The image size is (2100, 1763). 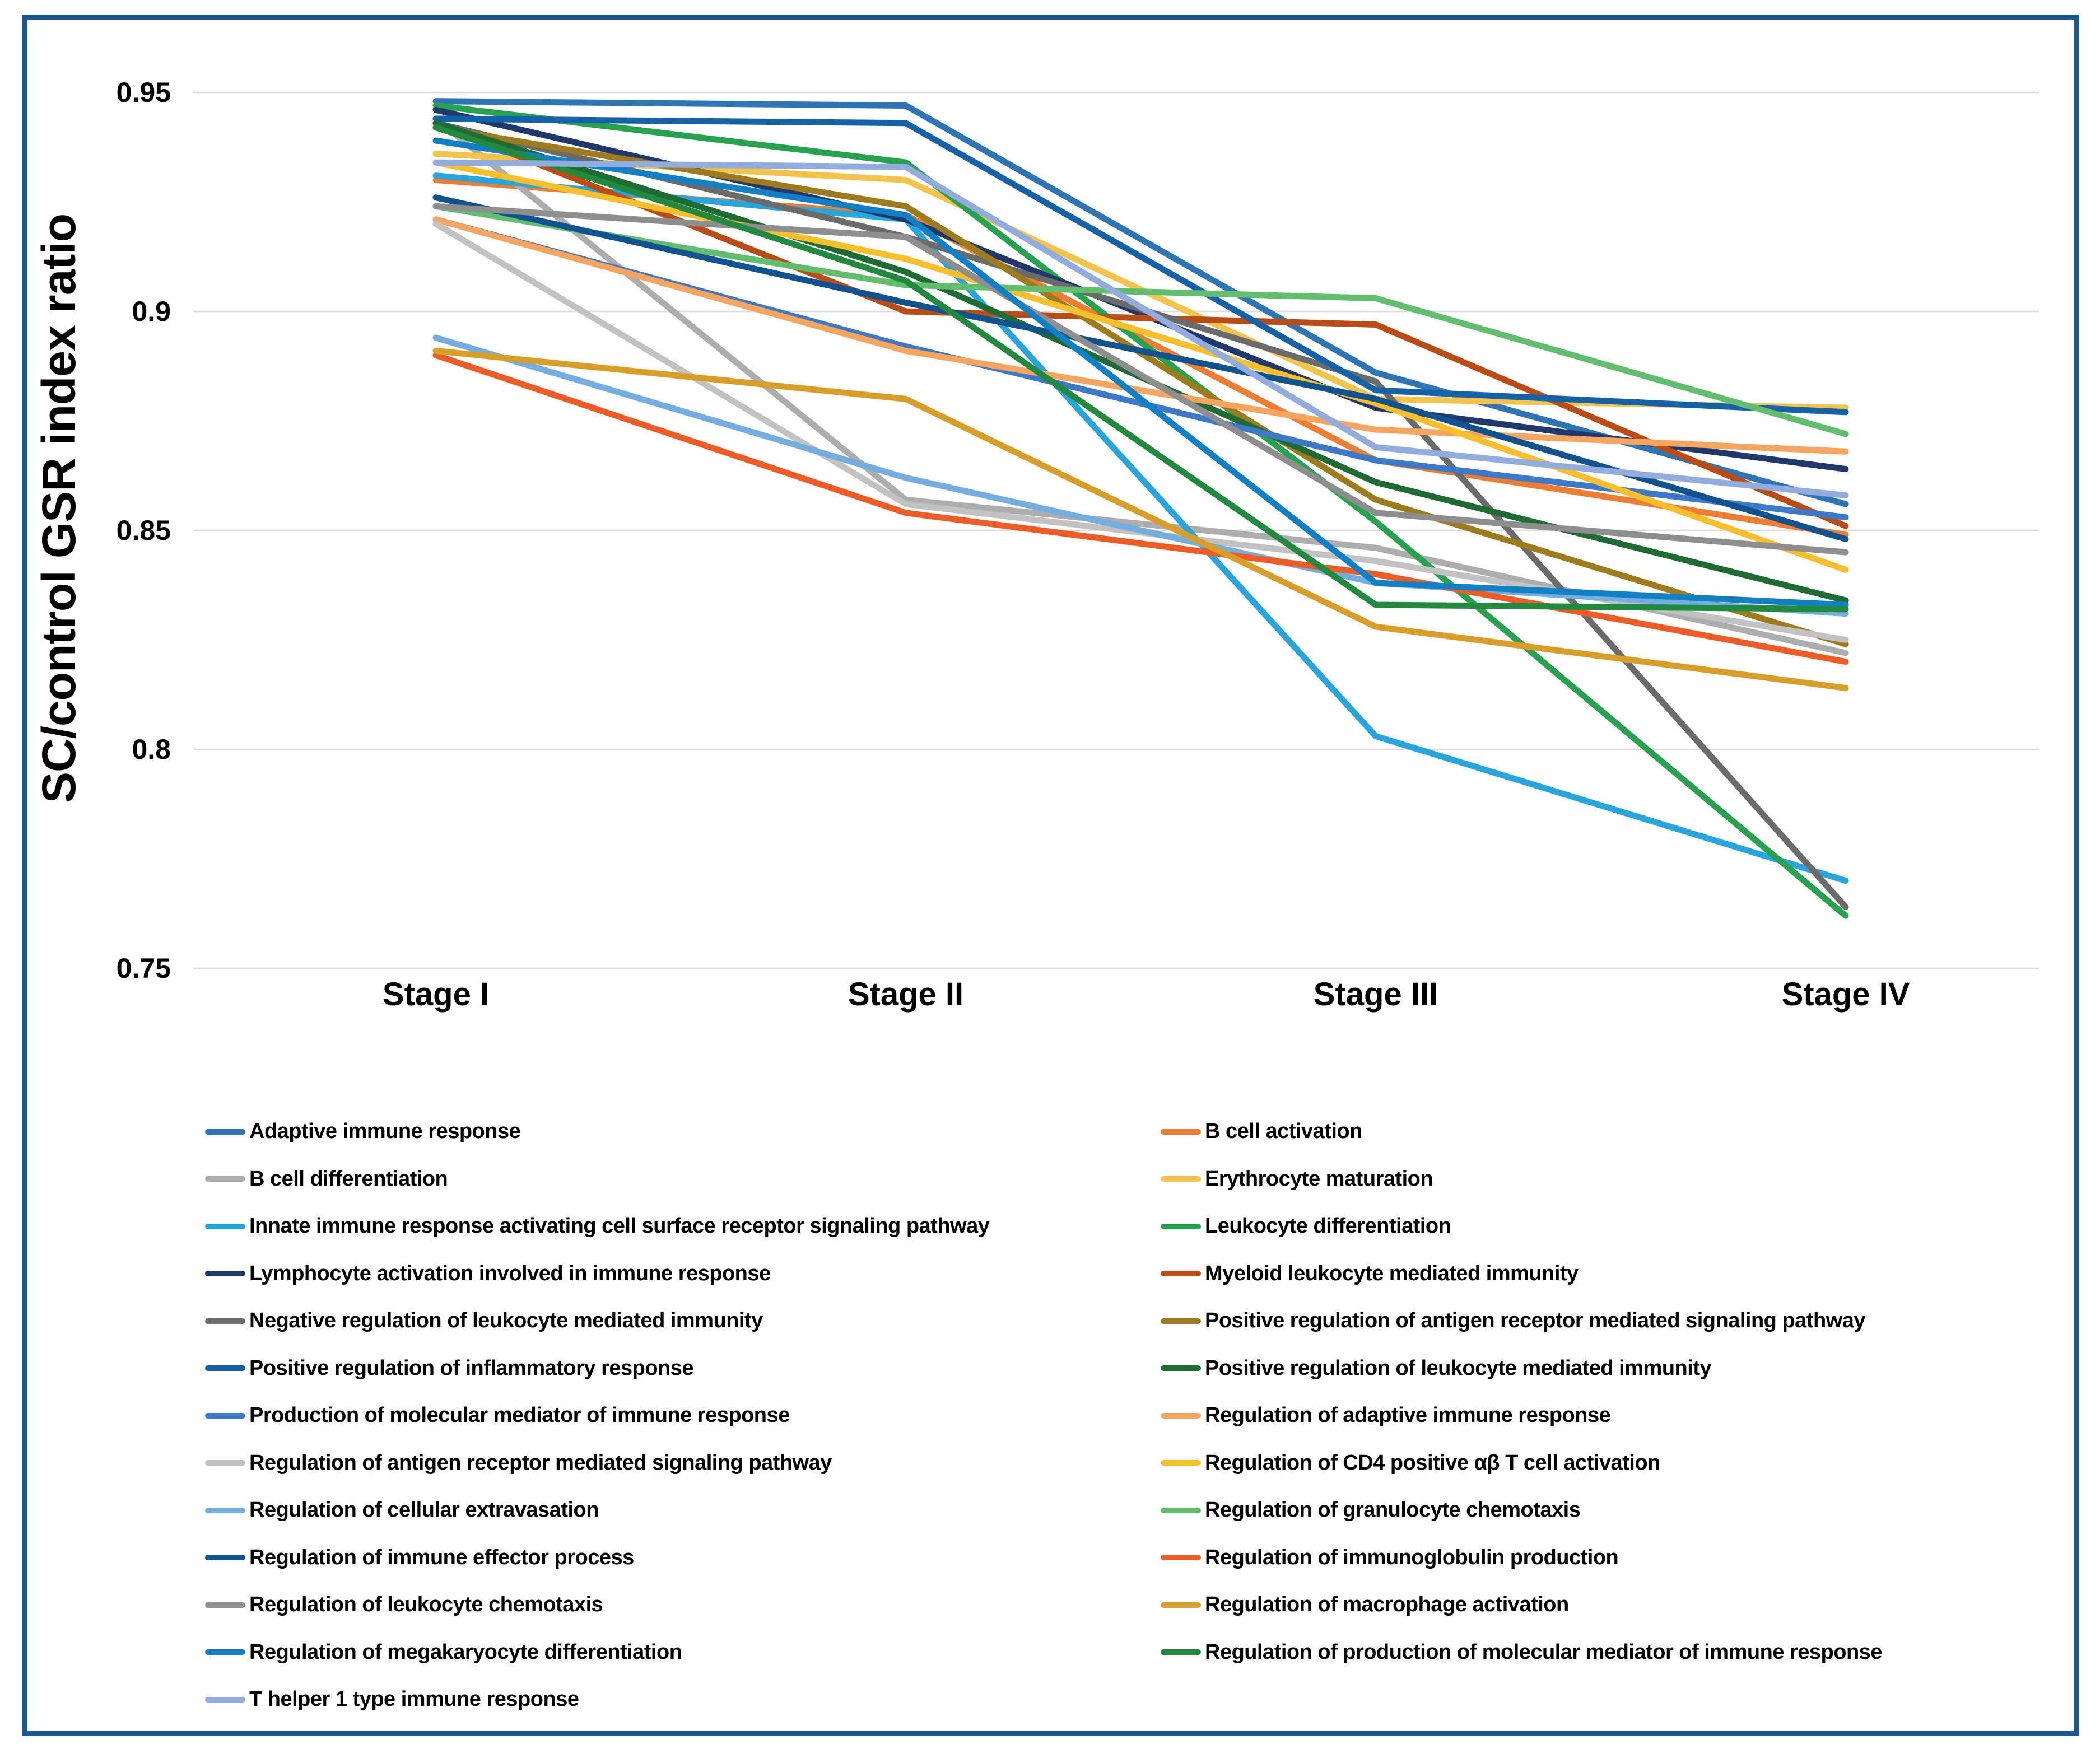 What do you see at coordinates (348, 1179) in the screenshot?
I see `legend-label: B cell differentiation` at bounding box center [348, 1179].